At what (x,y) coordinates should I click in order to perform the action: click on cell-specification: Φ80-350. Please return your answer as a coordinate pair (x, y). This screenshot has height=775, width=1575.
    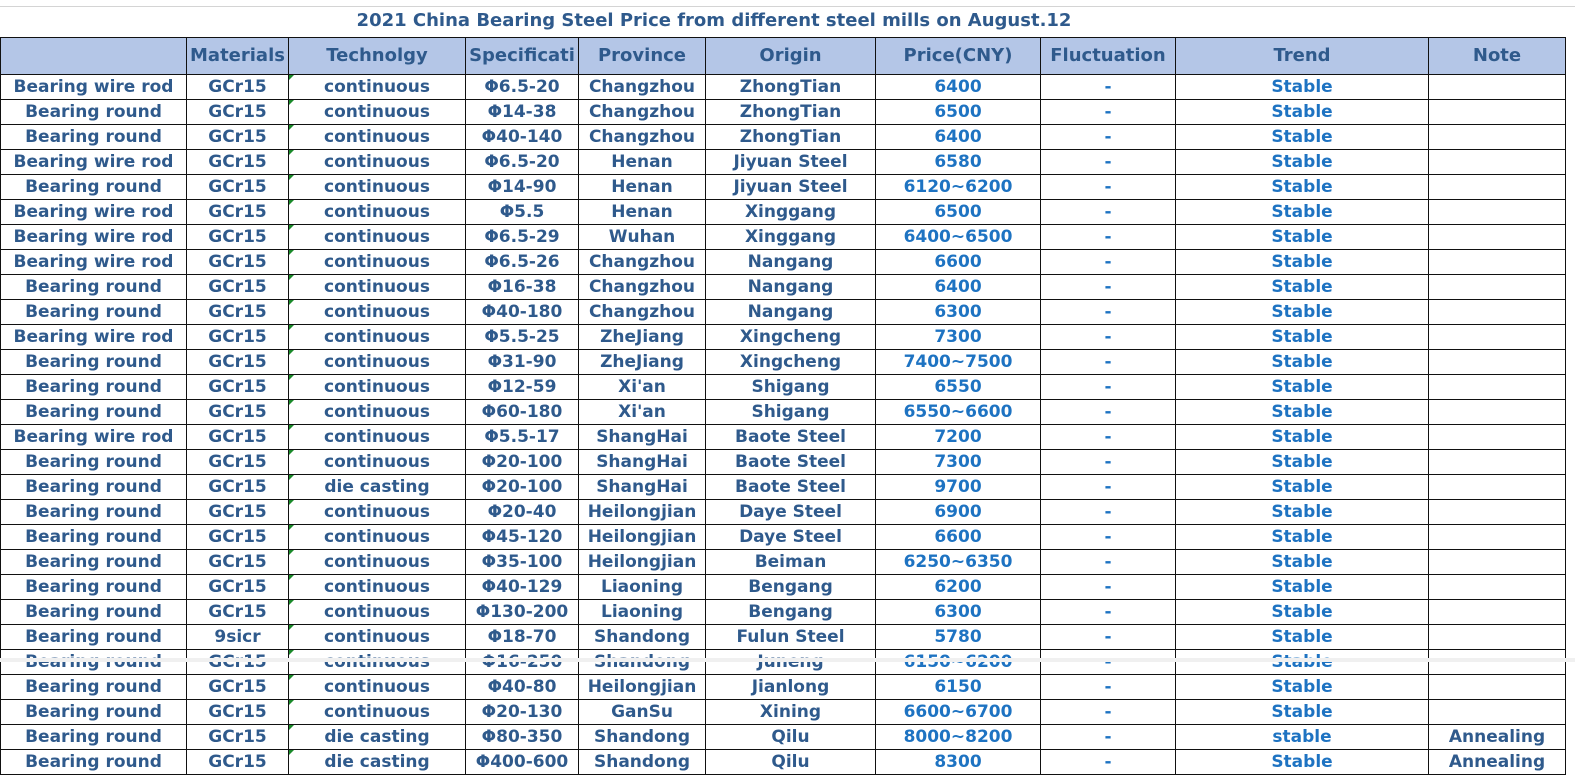
    Looking at the image, I should click on (522, 737).